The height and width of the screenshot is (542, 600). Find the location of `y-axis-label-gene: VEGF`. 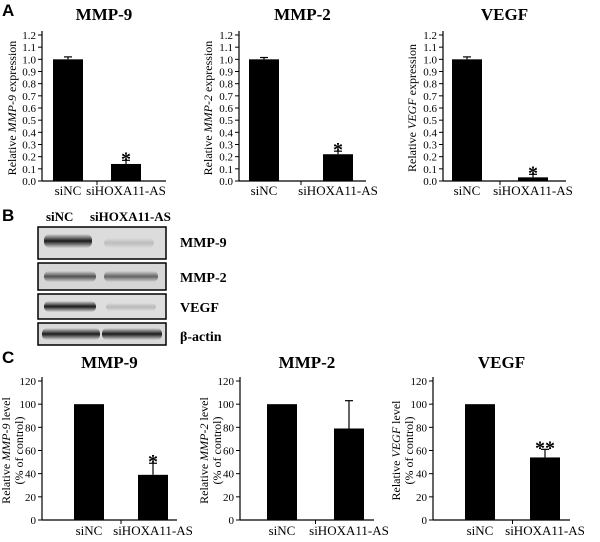

y-axis-label-gene: VEGF is located at coordinates (396, 441).